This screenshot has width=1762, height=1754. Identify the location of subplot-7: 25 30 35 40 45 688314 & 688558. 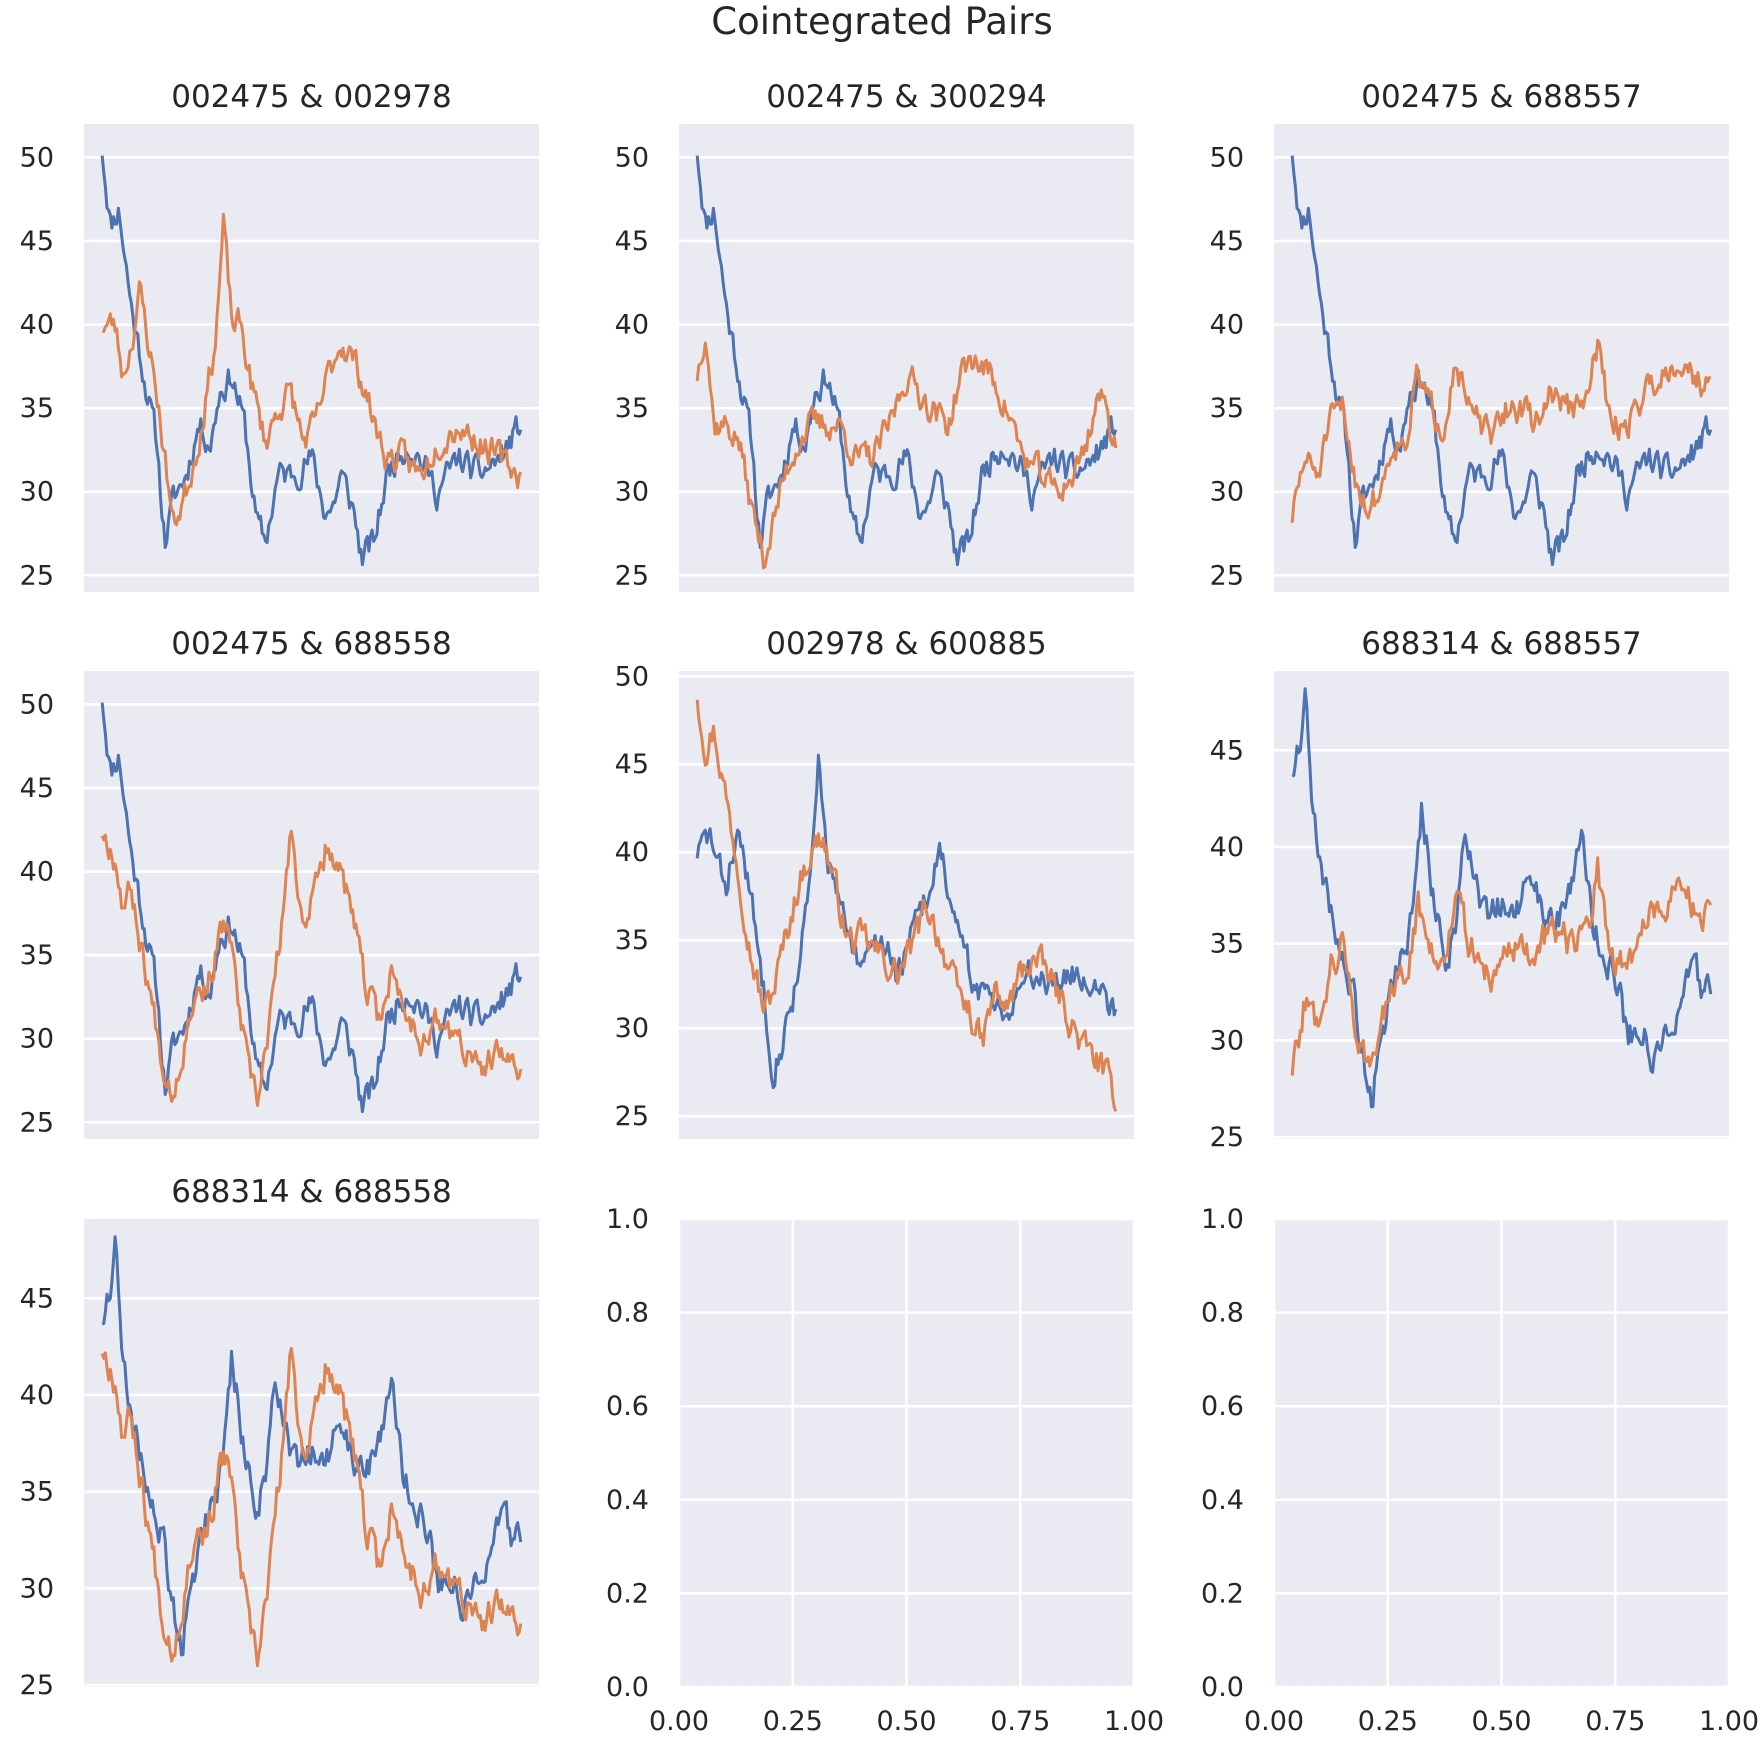
(279, 1437).